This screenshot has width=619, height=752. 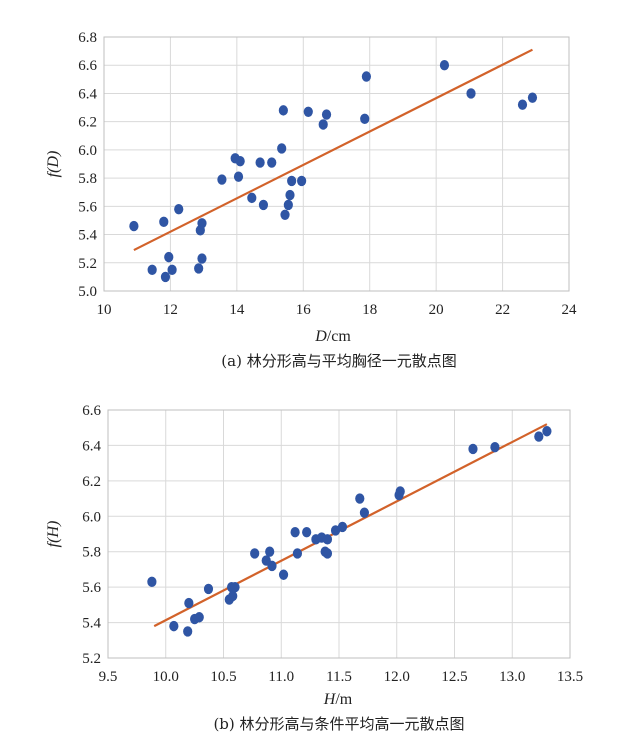 I want to click on chart-b-y-tick-label: 6.2, so click(x=91, y=482).